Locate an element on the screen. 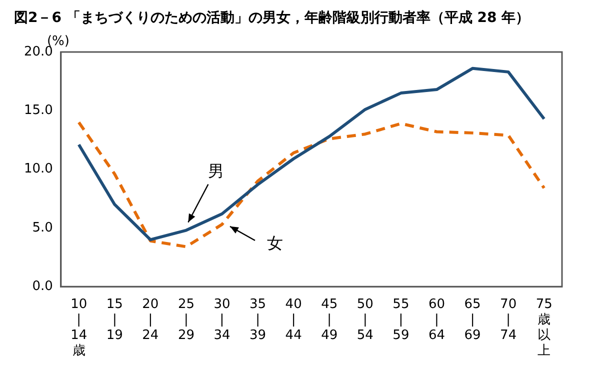 The image size is (600, 371). y-tick-label: 0.0 is located at coordinates (42, 286).